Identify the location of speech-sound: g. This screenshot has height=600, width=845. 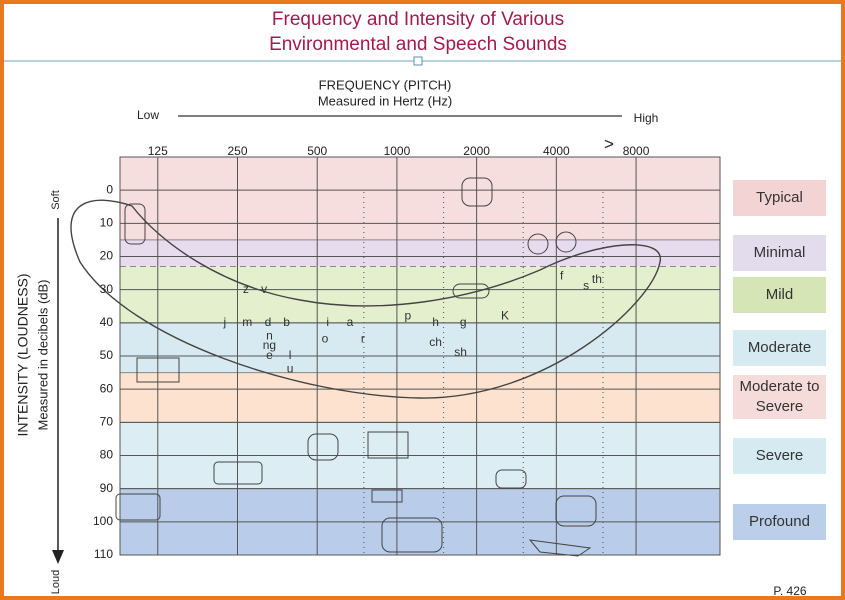
(463, 322).